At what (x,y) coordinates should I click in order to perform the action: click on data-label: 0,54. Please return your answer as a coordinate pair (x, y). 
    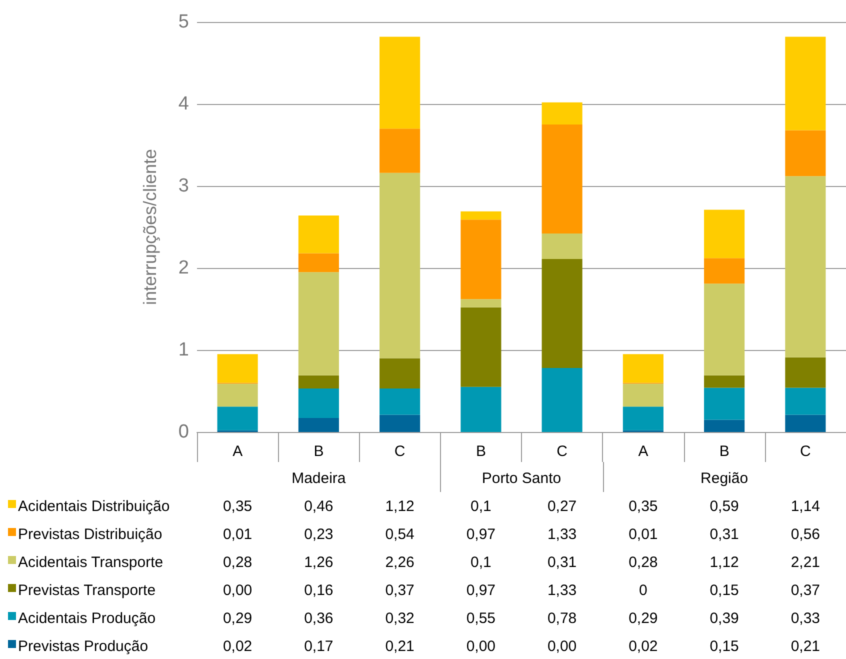
    Looking at the image, I should click on (400, 534).